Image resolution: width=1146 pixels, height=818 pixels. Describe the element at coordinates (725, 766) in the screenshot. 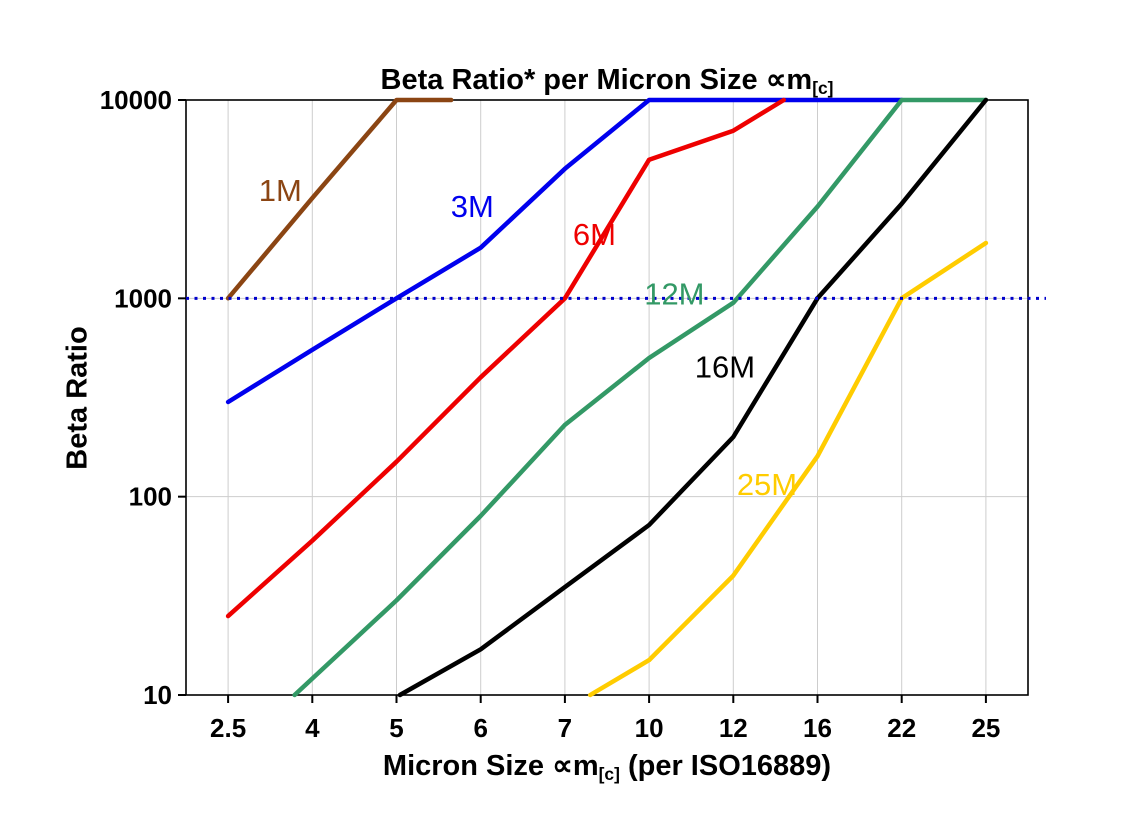

I see `x-axis-title-suffix: (per ISO16889)` at that location.